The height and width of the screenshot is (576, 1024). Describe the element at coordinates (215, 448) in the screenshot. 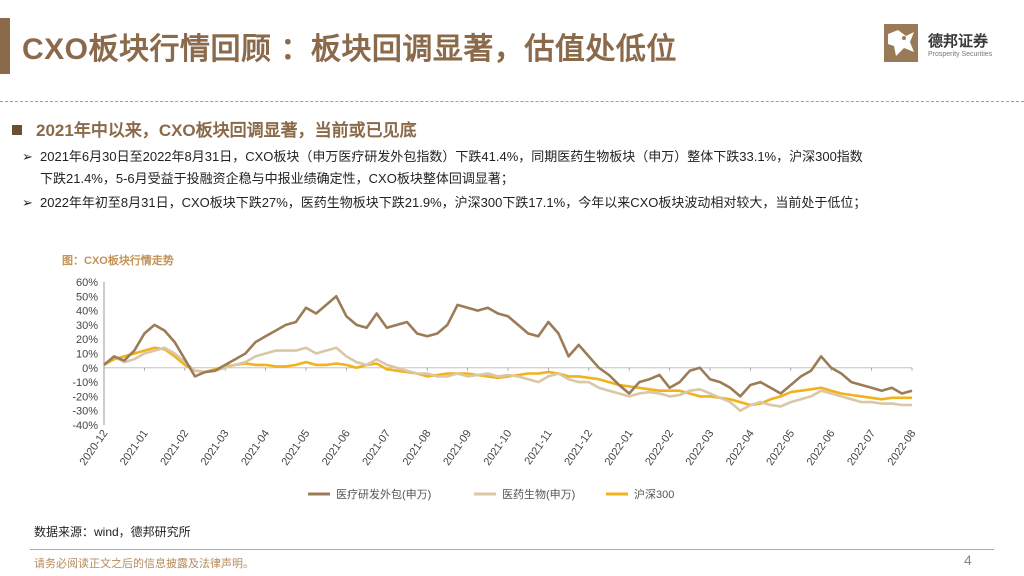

I see `x-tick-label: 2021-03` at that location.